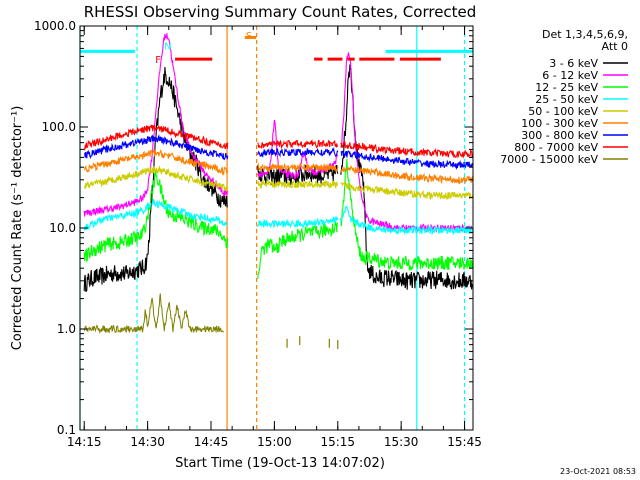 The height and width of the screenshot is (480, 640). Describe the element at coordinates (559, 135) in the screenshot. I see `legend-label: 300 - 800 keV` at that location.